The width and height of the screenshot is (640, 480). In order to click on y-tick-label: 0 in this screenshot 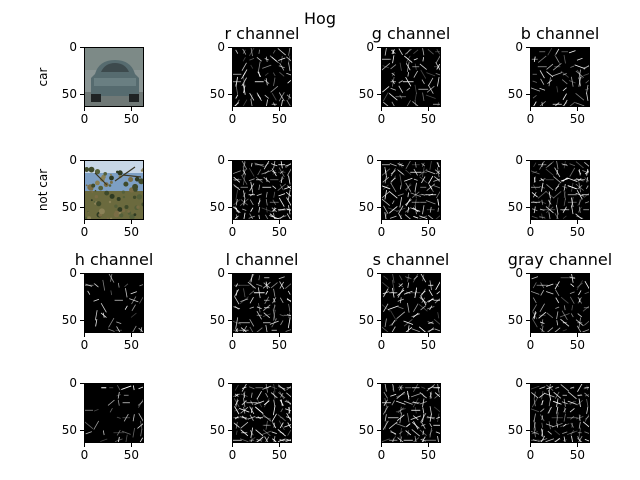, I will do `click(370, 160)`.